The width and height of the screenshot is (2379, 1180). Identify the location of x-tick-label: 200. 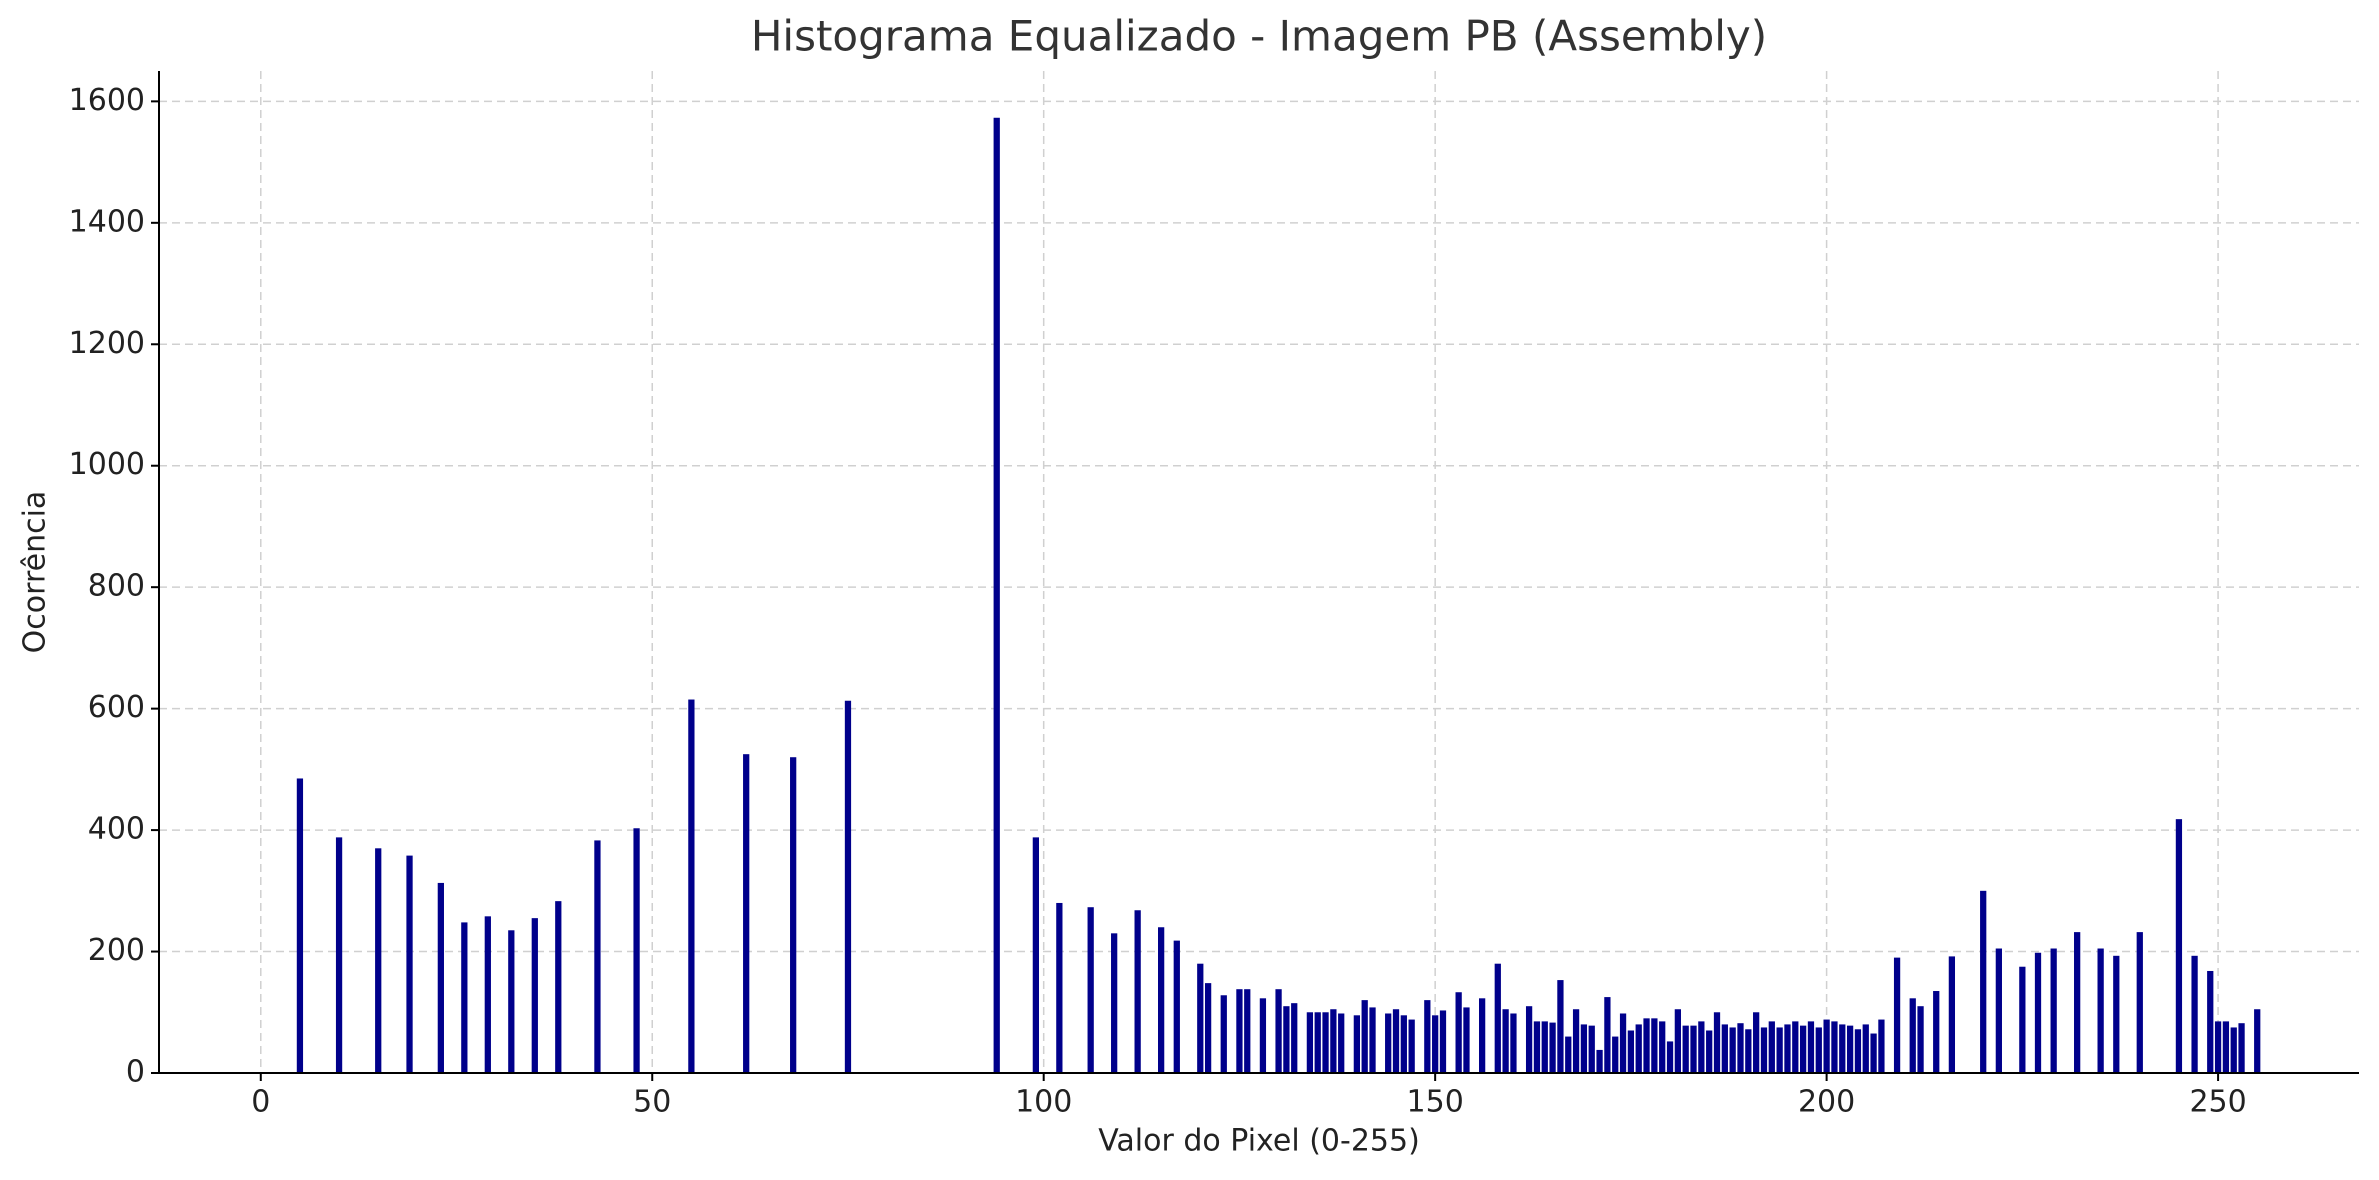
(1826, 1102).